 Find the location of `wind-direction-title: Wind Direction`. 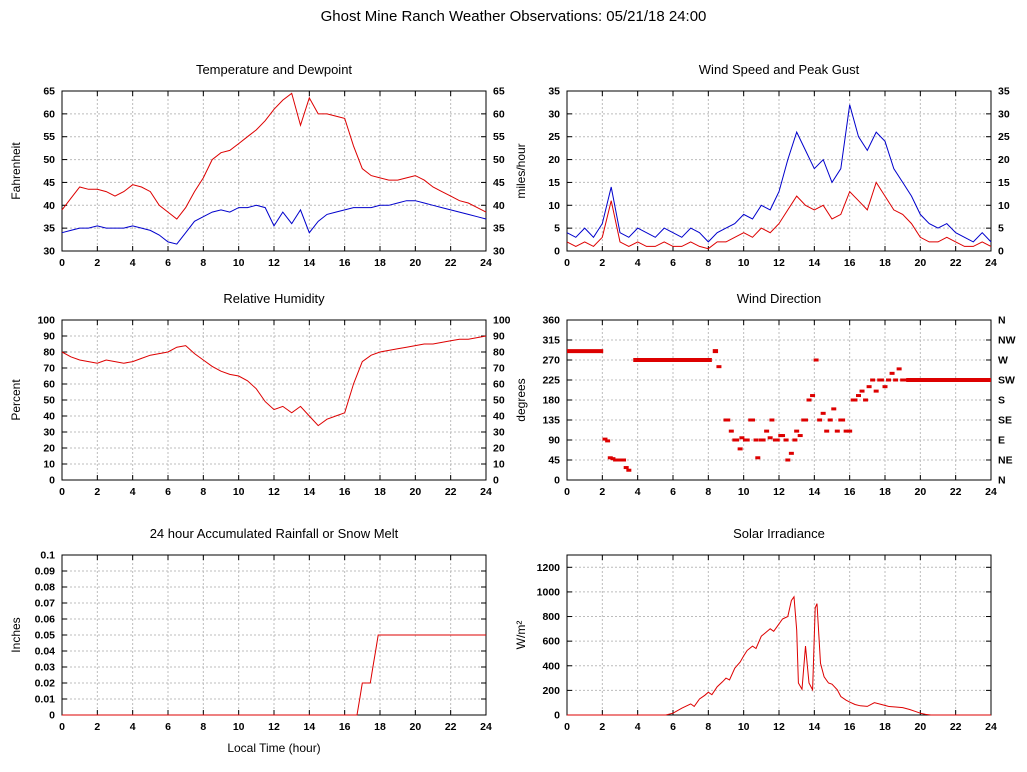

wind-direction-title: Wind Direction is located at coordinates (779, 298).